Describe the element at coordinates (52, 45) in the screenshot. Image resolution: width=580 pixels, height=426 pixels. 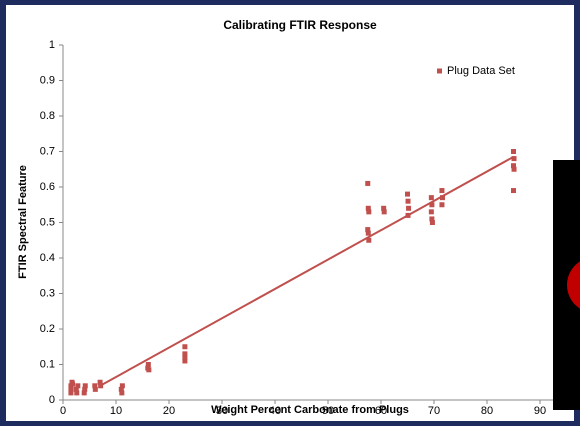
I see `y-tick-label: 1` at that location.